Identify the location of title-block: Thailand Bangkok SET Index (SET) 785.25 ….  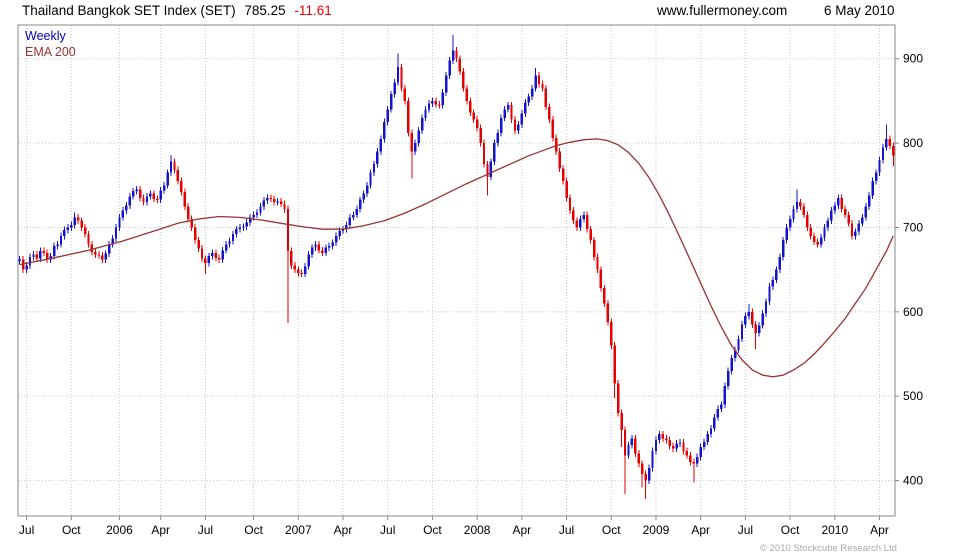
(179, 10).